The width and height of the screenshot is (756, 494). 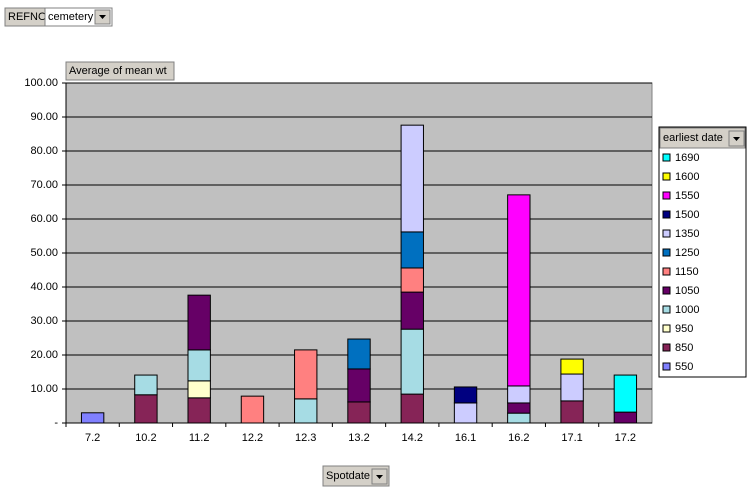 What do you see at coordinates (412, 438) in the screenshot?
I see `x-tick-label: 14.2` at bounding box center [412, 438].